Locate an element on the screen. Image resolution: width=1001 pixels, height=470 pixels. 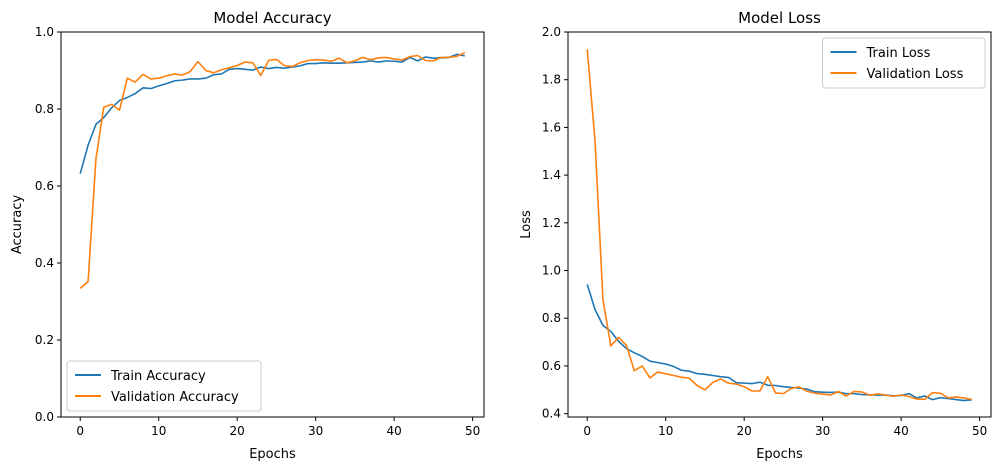
legend: Train Accuracy Validation Accuracy is located at coordinates (164, 386).